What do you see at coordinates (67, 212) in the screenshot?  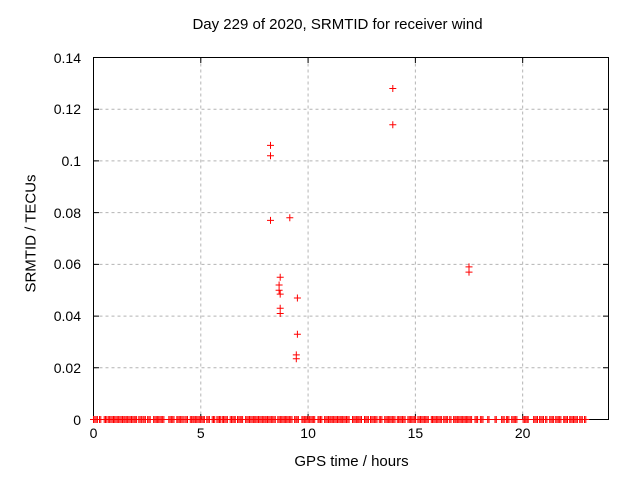 I see `y-tick-label: 0.08` at bounding box center [67, 212].